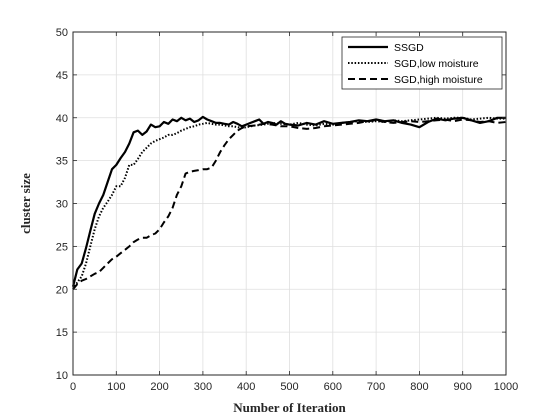 The width and height of the screenshot is (560, 420). I want to click on y-tick-label: 30, so click(62, 205).